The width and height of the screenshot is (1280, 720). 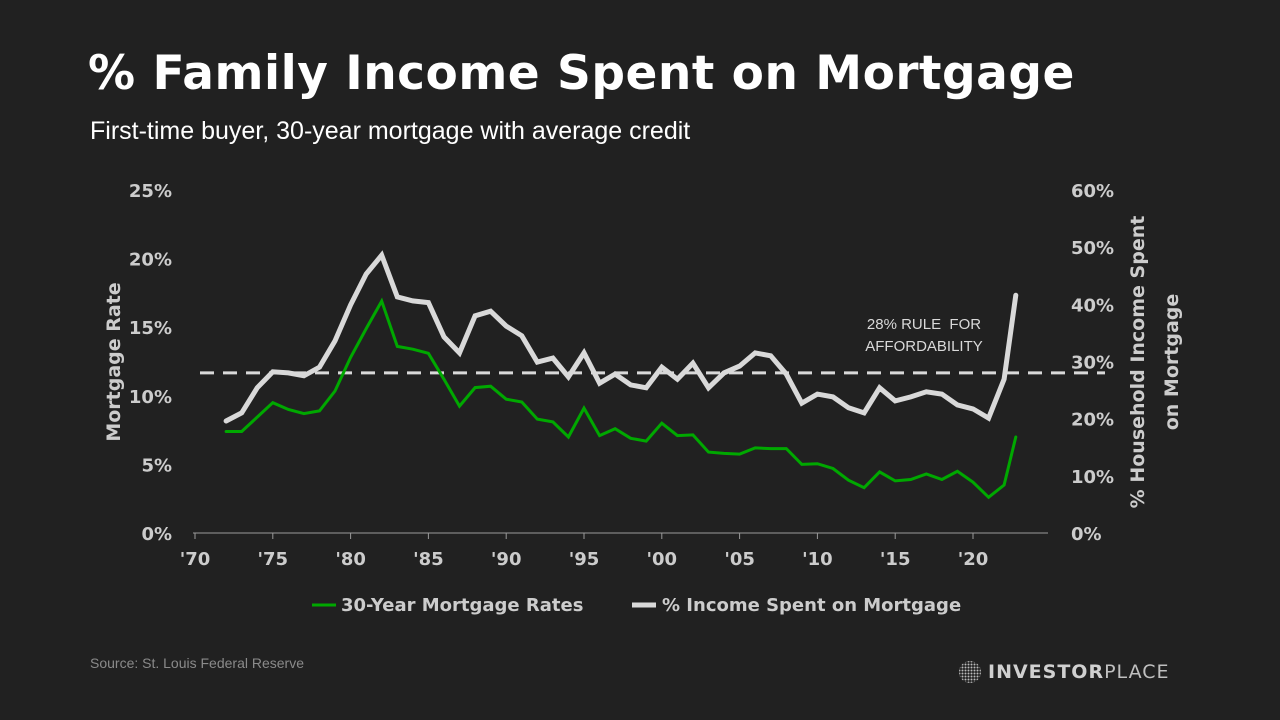 I want to click on legend-label-income-share: % Income Spent on Mortgage, so click(x=811, y=605).